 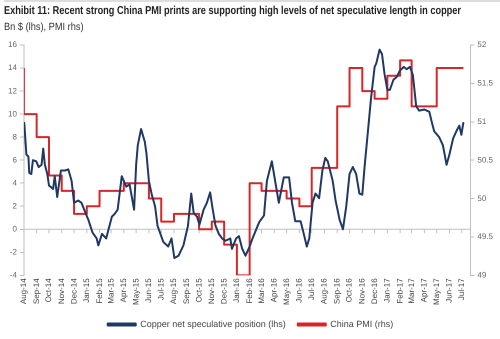 What do you see at coordinates (387, 290) in the screenshot?
I see `x-tick-label: Jan-17` at bounding box center [387, 290].